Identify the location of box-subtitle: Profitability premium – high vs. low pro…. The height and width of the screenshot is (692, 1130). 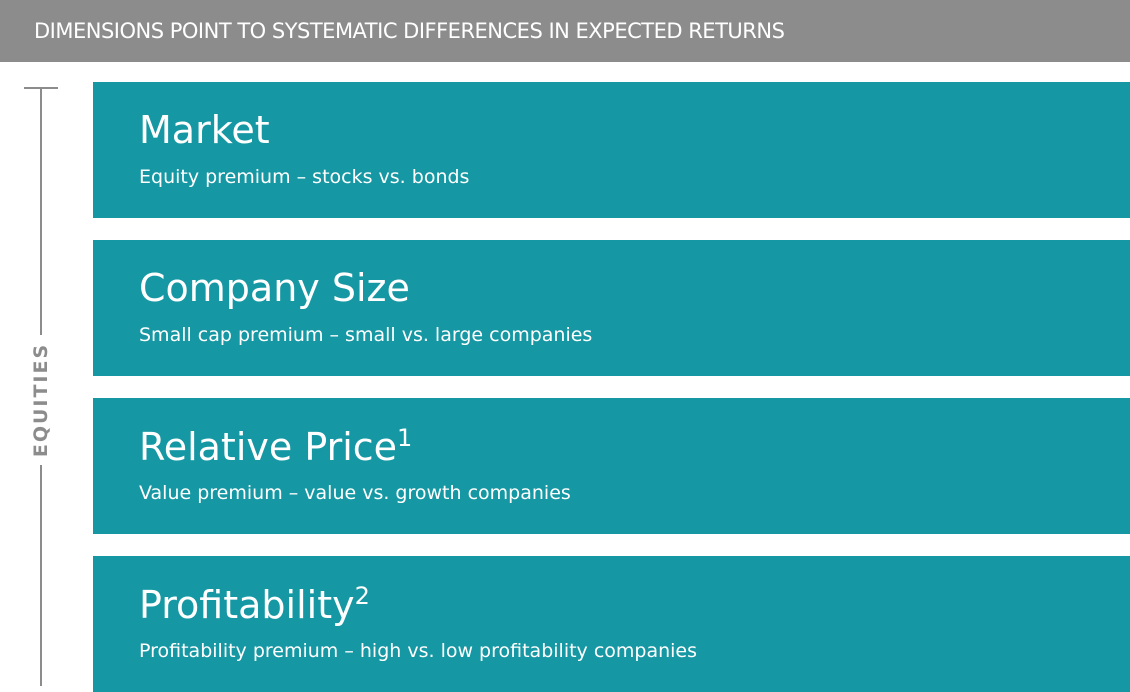
(418, 651).